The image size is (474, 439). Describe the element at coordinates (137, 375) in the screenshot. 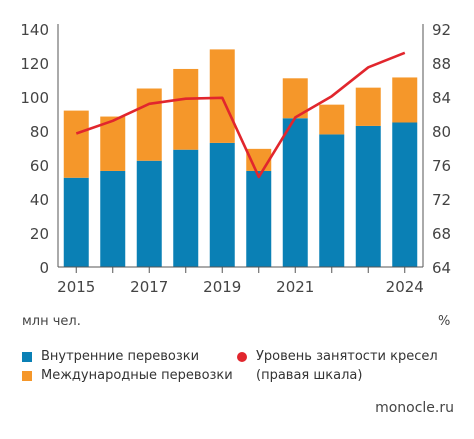

I see `legend-label-international: Международные перевозки` at that location.